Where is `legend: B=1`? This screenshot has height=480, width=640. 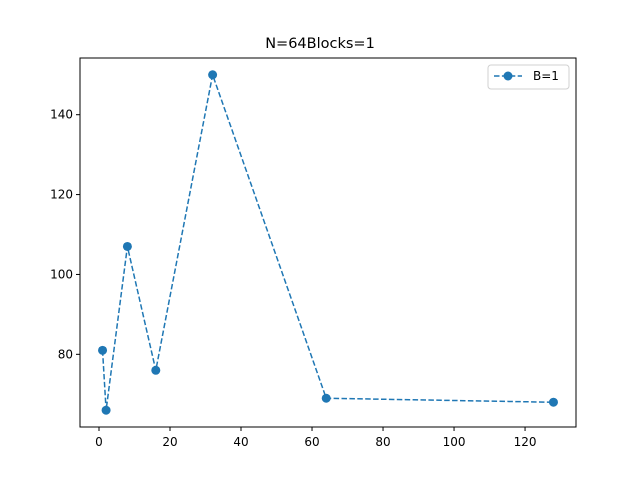
legend: B=1 is located at coordinates (528, 77).